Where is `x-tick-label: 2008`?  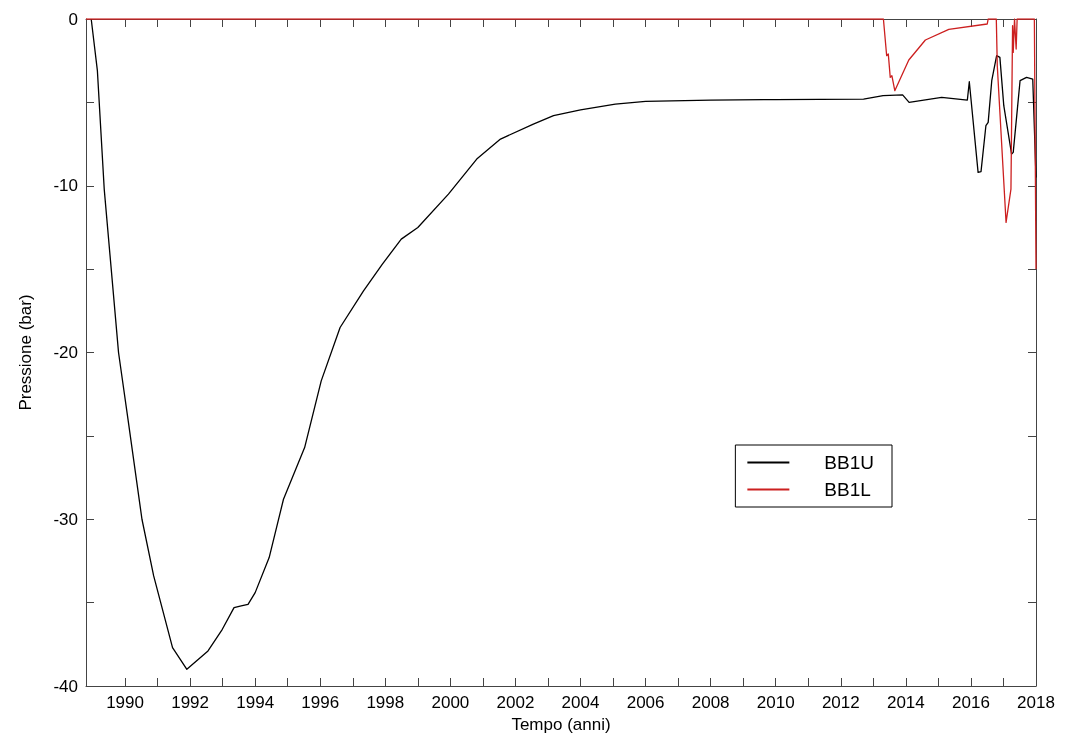 x-tick-label: 2008 is located at coordinates (710, 702).